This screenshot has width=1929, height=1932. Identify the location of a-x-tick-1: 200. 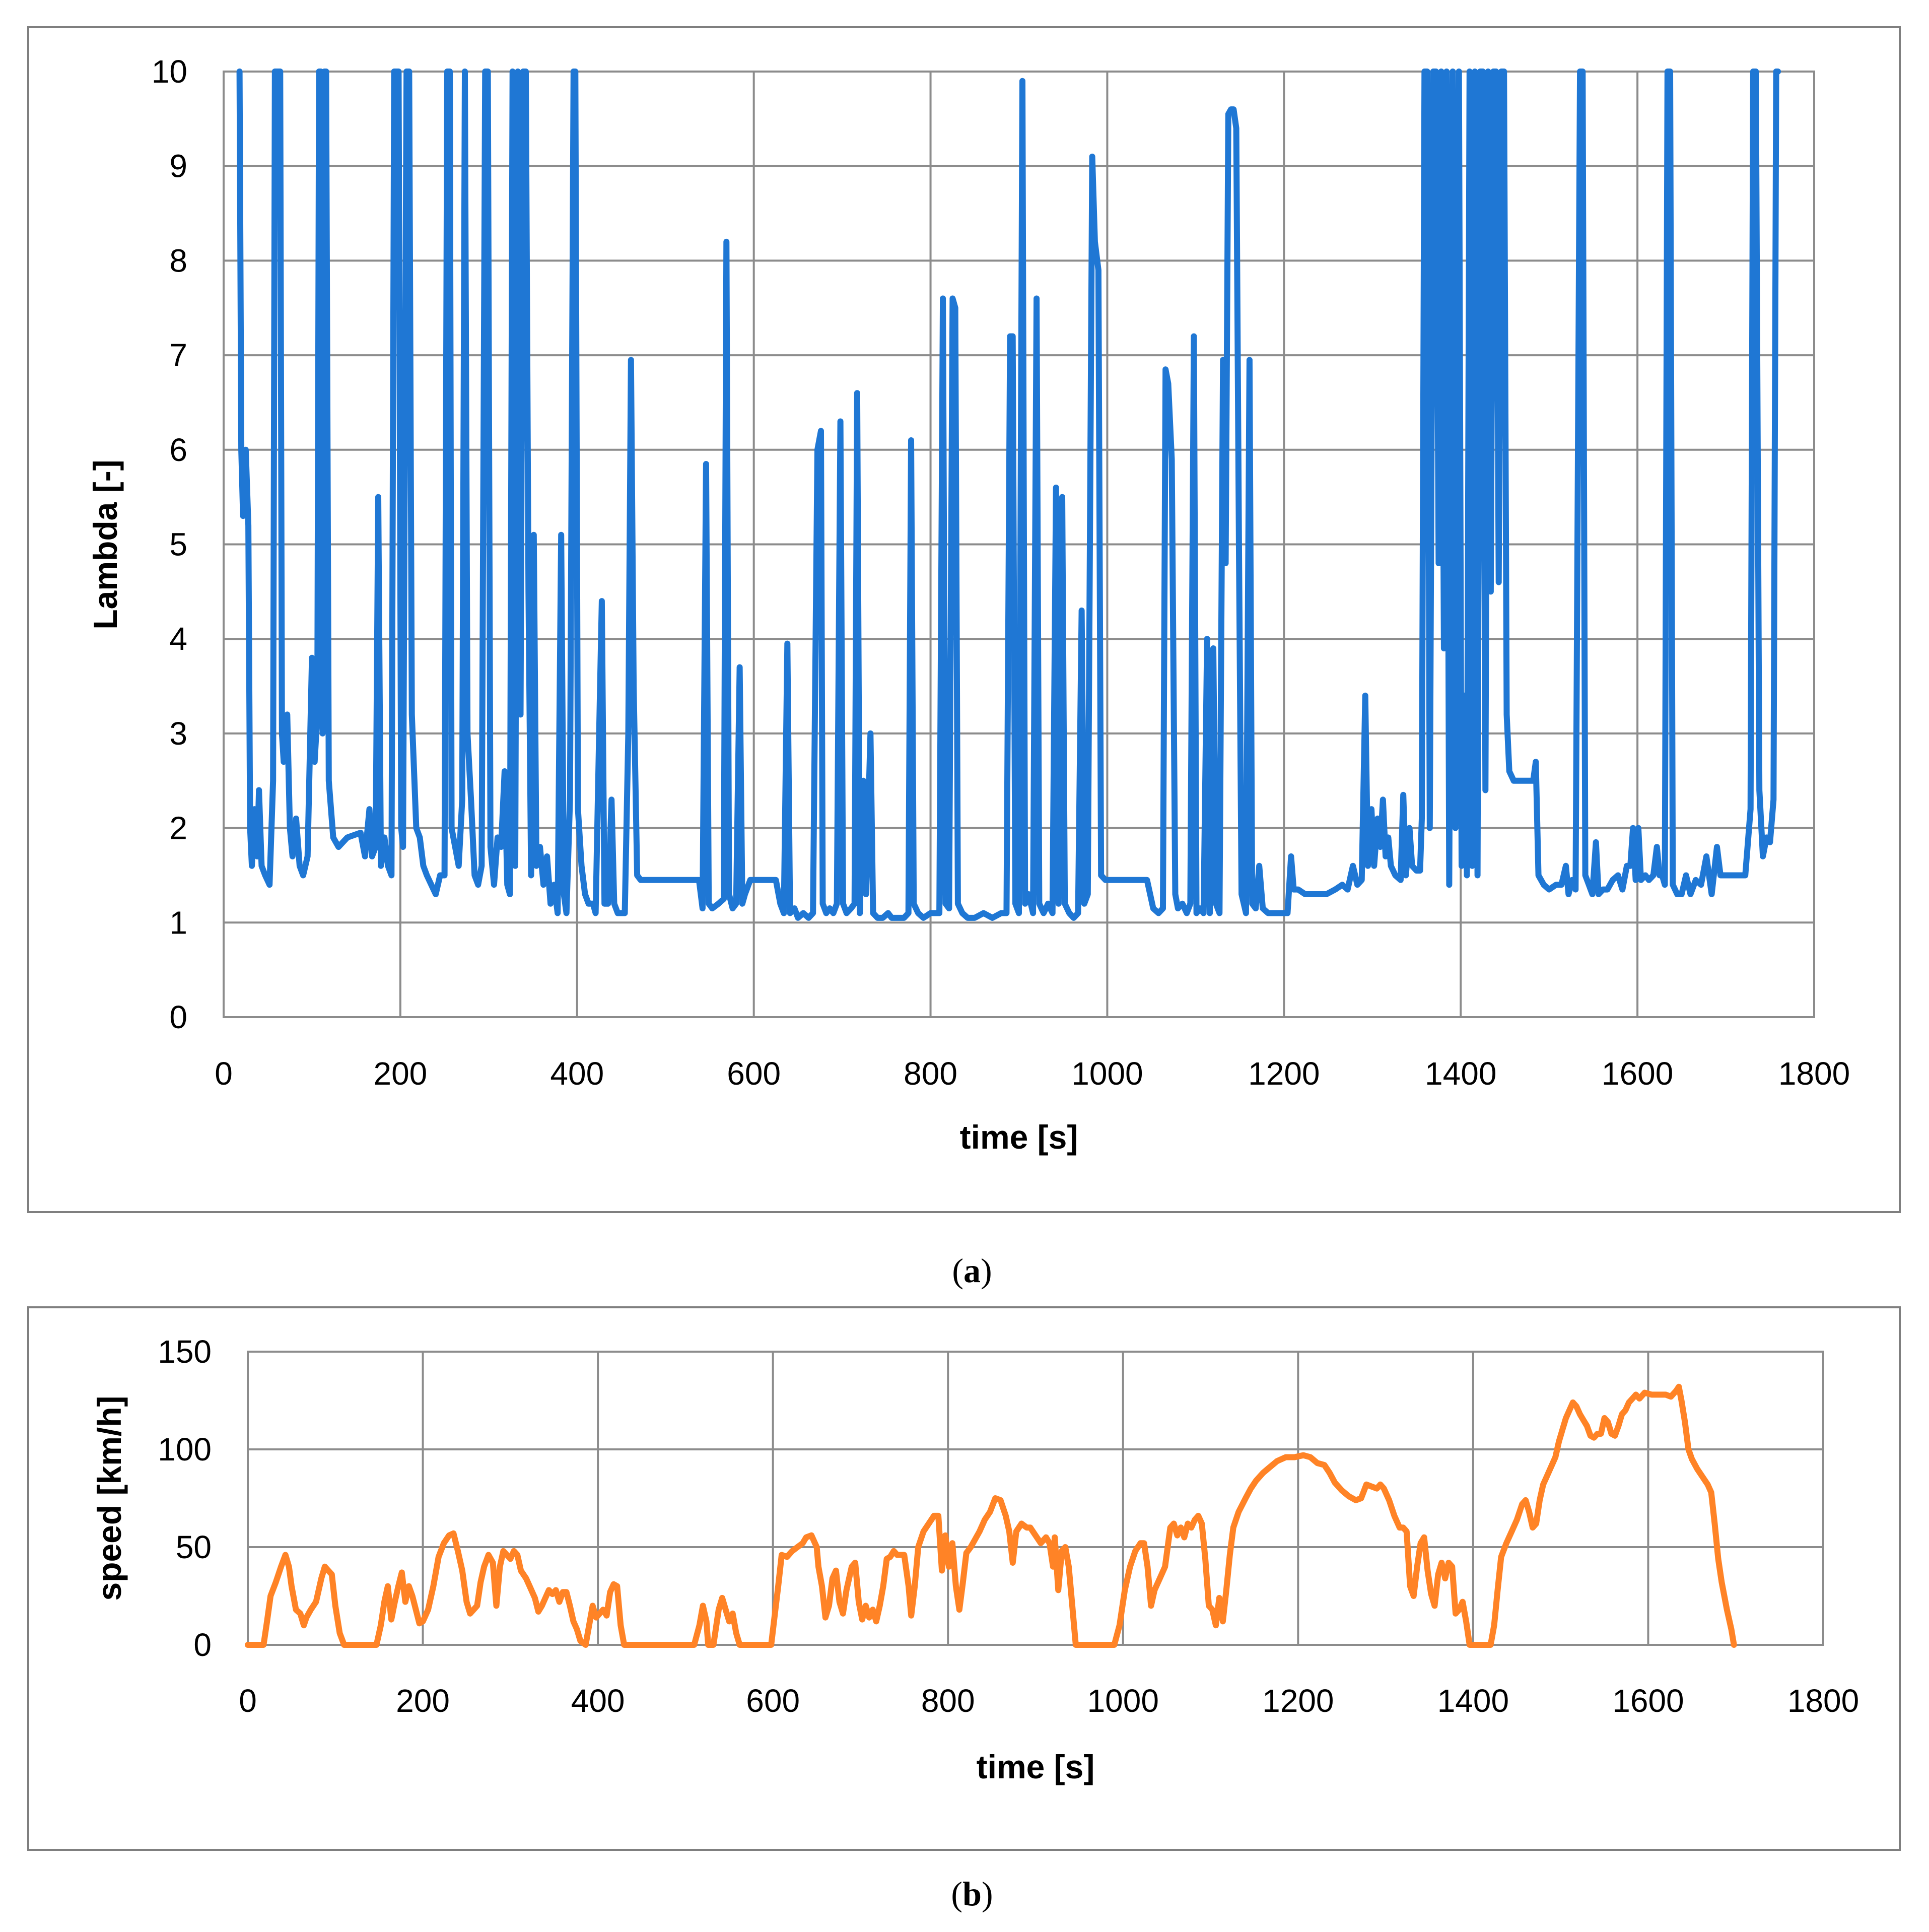
(400, 1073).